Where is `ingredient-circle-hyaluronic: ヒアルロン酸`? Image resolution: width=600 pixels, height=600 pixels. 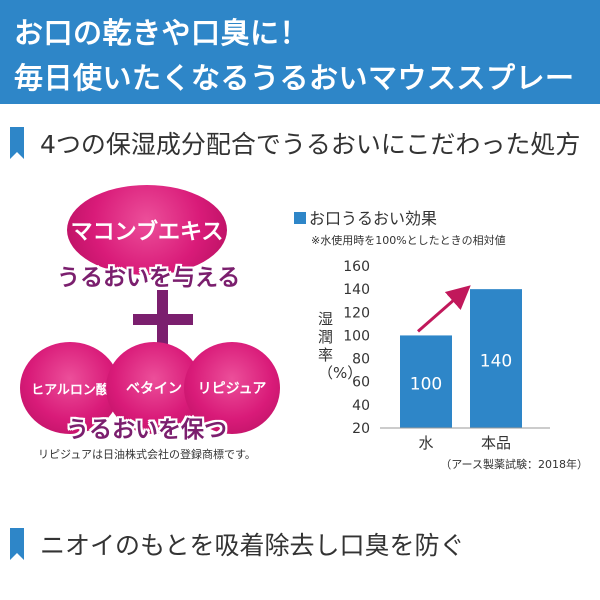 ingredient-circle-hyaluronic: ヒアルロン酸 is located at coordinates (70, 388).